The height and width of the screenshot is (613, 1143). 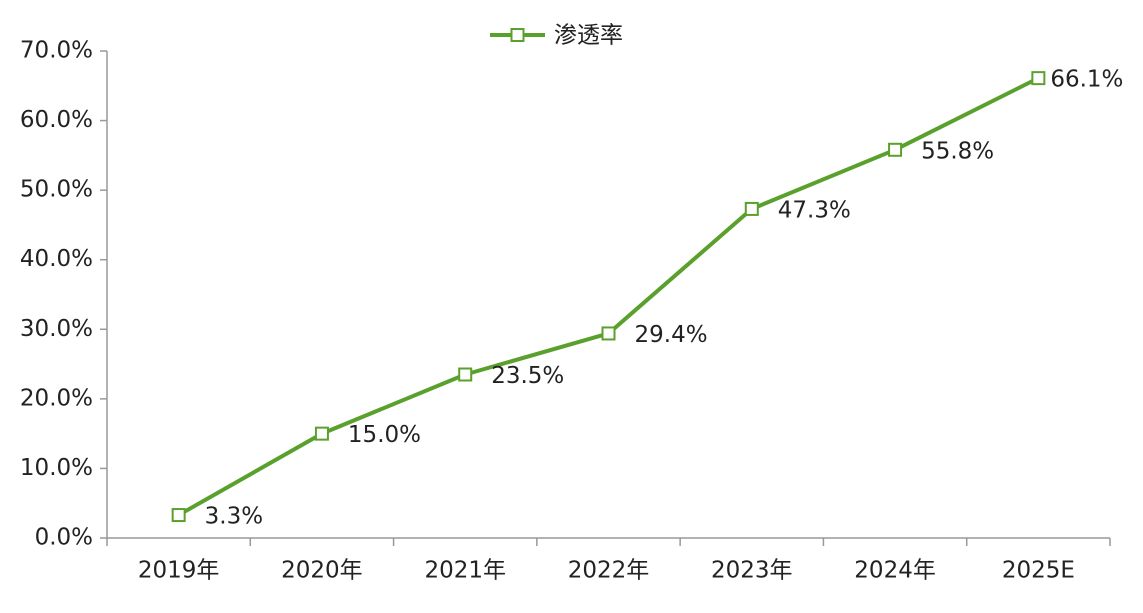 I want to click on x-tick-label: 2025E, so click(x=1038, y=571).